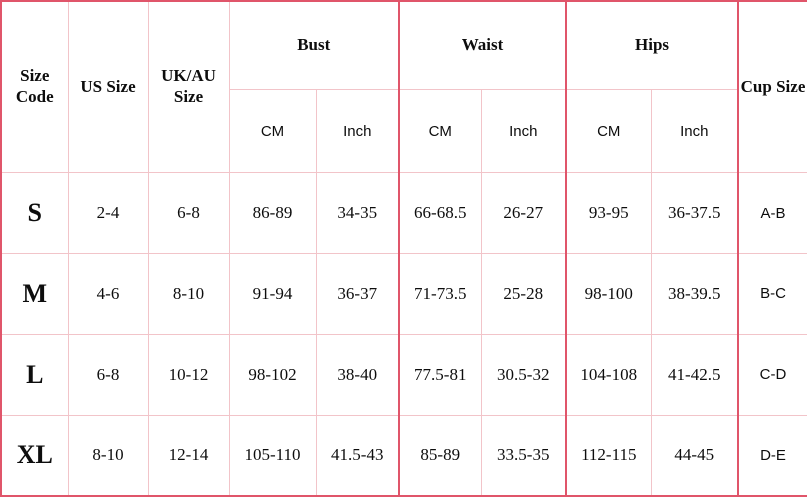 The width and height of the screenshot is (807, 497). I want to click on cell-uk-au-size: 8-10, so click(188, 294).